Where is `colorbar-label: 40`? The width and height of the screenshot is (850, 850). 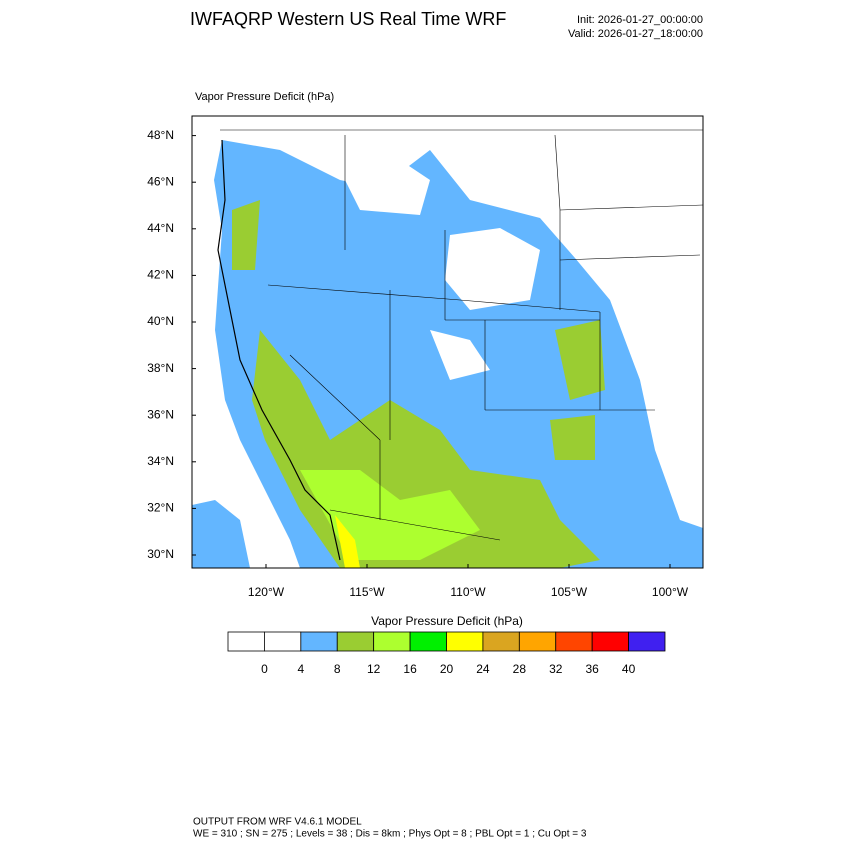 colorbar-label: 40 is located at coordinates (629, 669).